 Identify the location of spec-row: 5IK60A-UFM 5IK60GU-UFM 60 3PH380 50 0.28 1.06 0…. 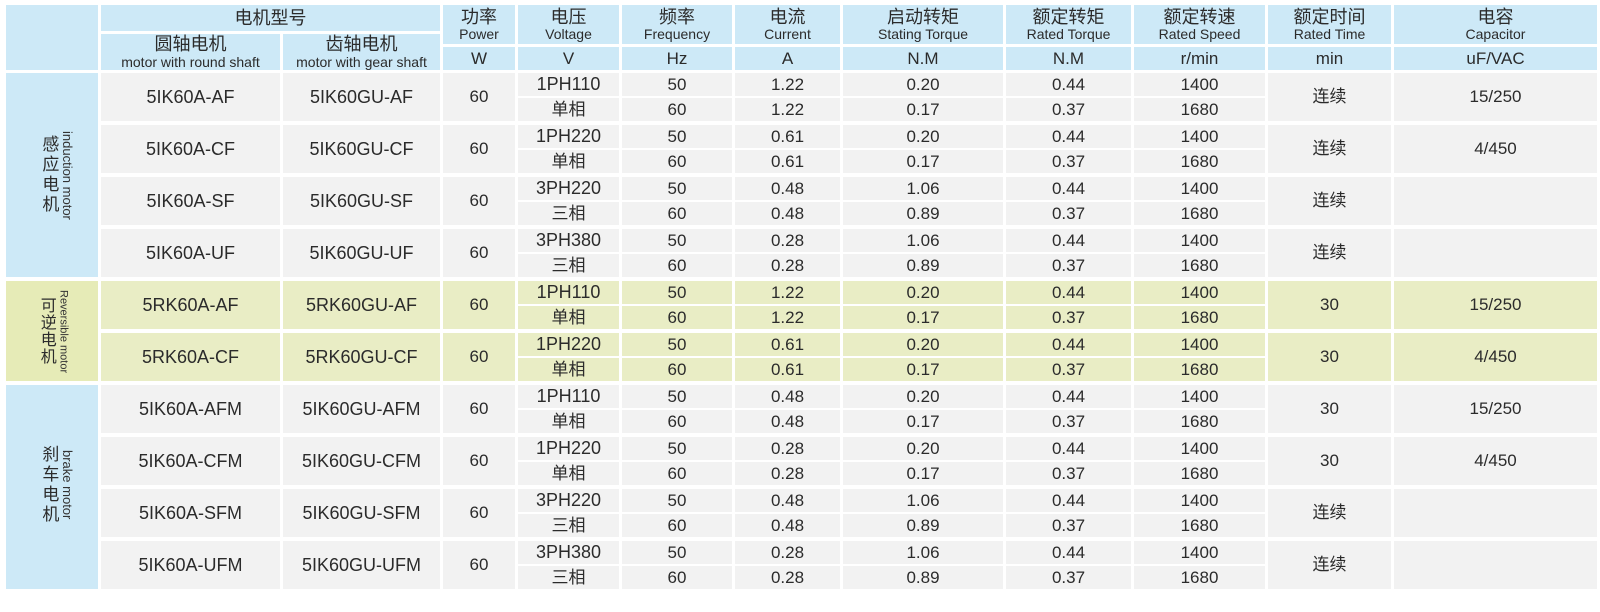
(802, 565).